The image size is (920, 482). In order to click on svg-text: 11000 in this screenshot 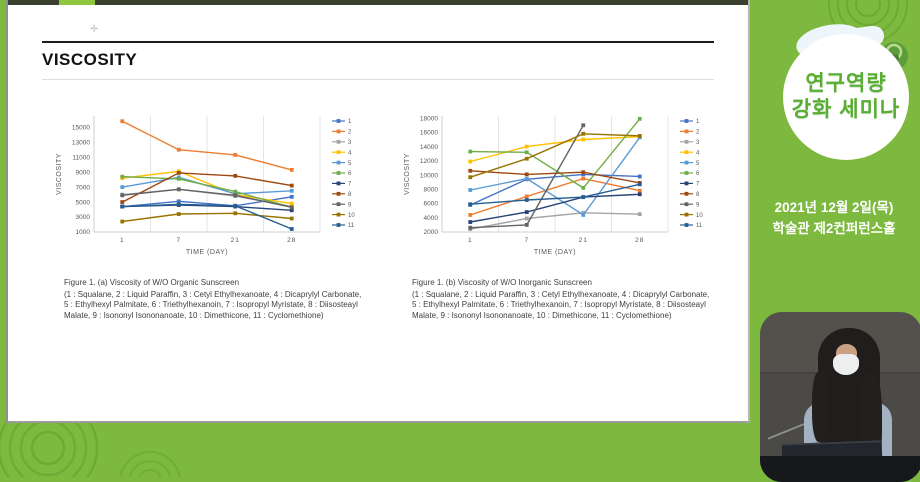, I will do `click(81, 157)`.